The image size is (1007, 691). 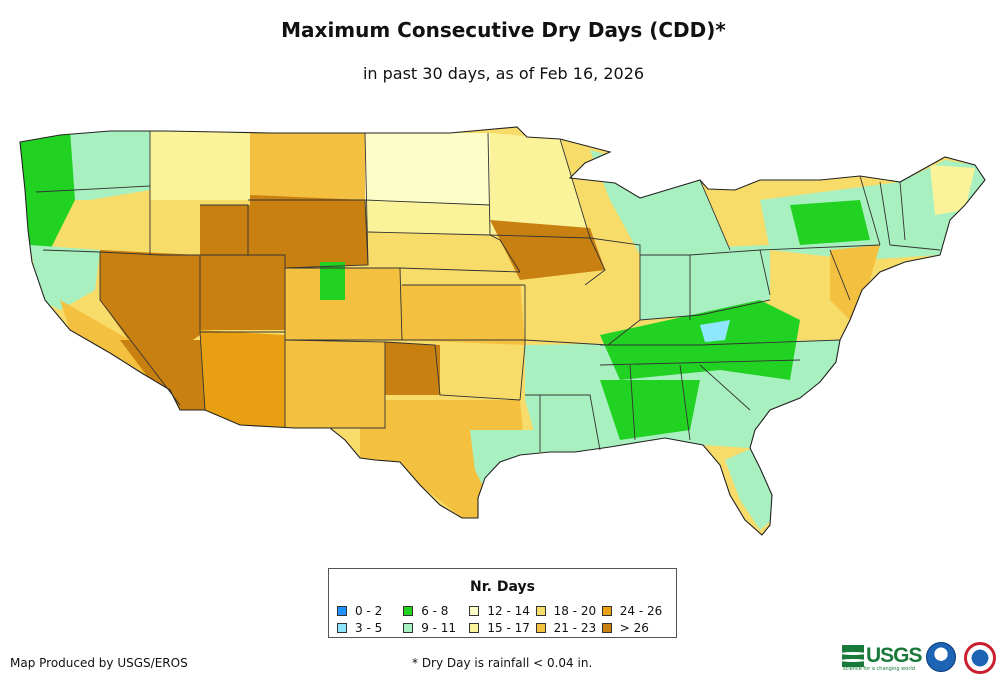 What do you see at coordinates (502, 587) in the screenshot?
I see `legend-title: Nr. Days` at bounding box center [502, 587].